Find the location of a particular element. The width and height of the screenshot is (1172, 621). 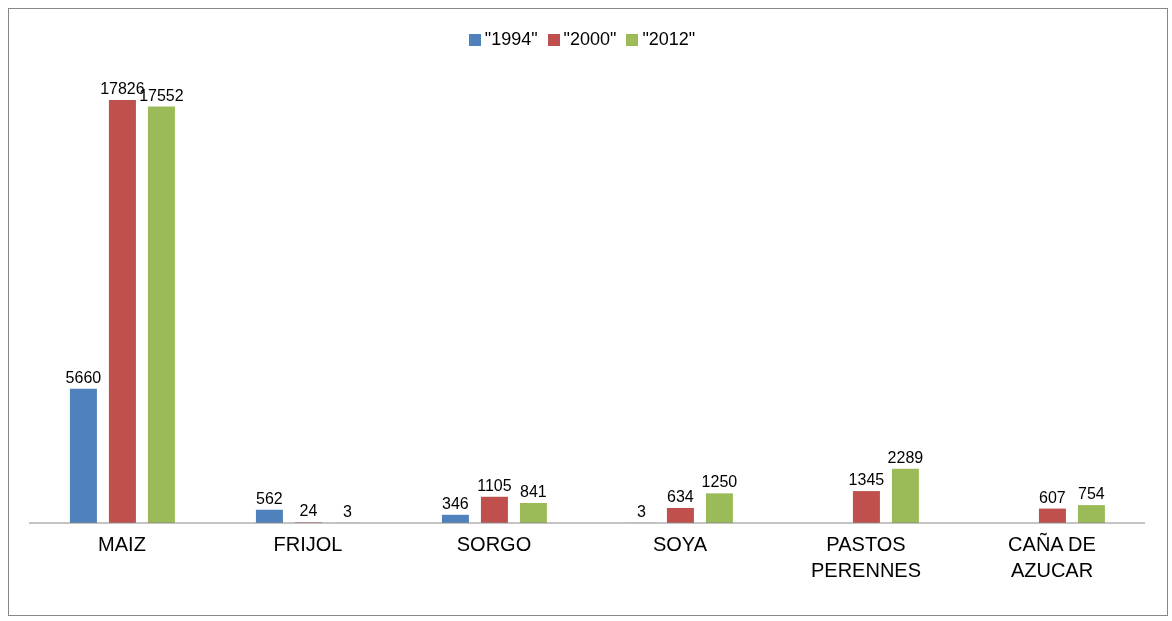

legend-label: "2000" is located at coordinates (590, 39).